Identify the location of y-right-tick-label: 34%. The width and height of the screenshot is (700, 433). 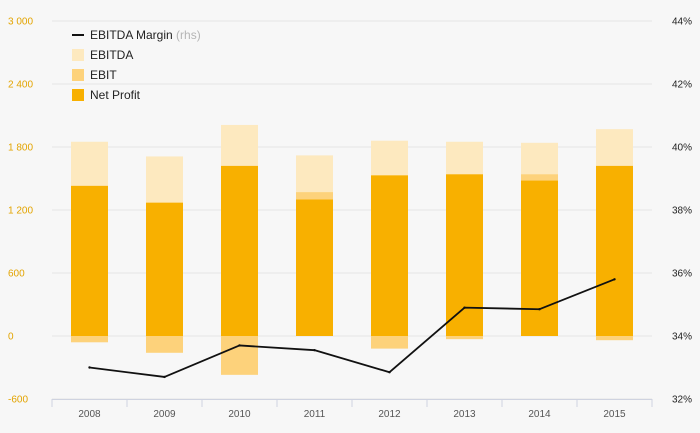
(682, 337).